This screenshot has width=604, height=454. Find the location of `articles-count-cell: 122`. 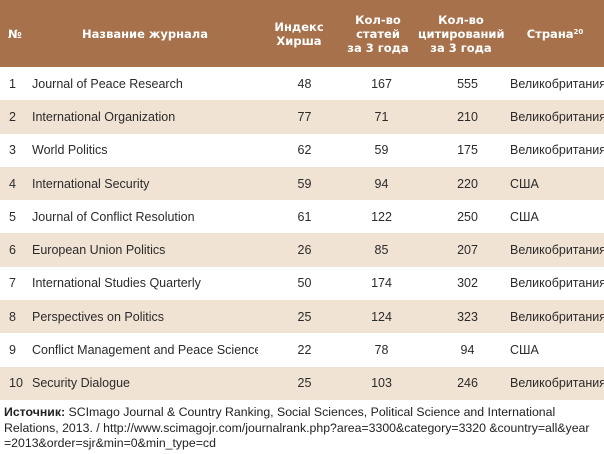

articles-count-cell: 122 is located at coordinates (381, 216).